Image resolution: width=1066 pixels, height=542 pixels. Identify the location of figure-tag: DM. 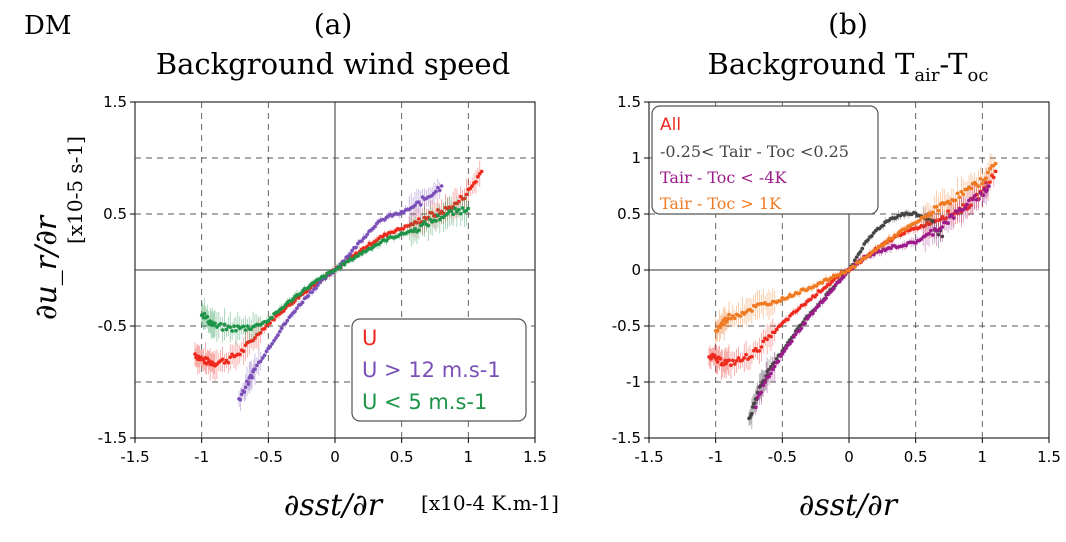
(47, 26).